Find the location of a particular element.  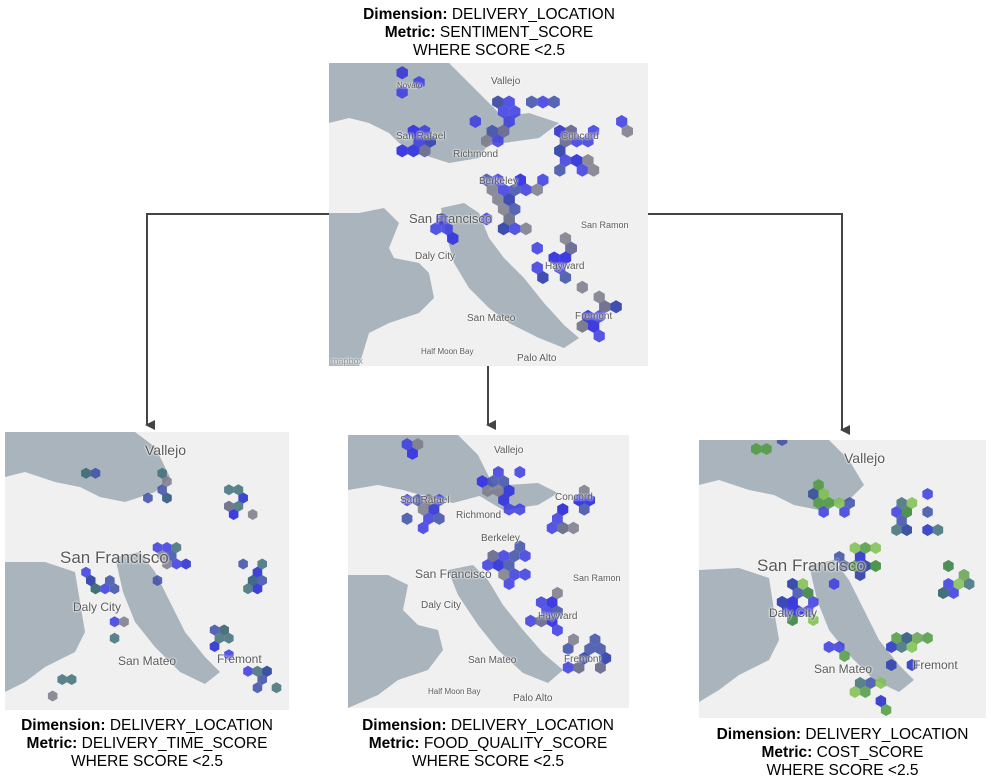

map-label-palo-alto: Palo Alto is located at coordinates (537, 358).